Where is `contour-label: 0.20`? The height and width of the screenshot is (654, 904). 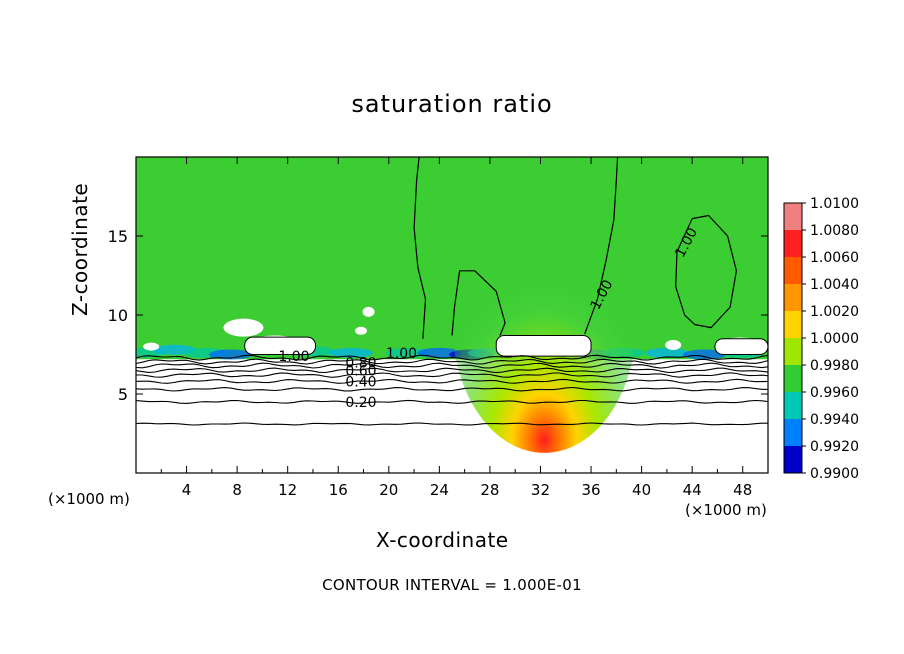
contour-label: 0.20 is located at coordinates (360, 403).